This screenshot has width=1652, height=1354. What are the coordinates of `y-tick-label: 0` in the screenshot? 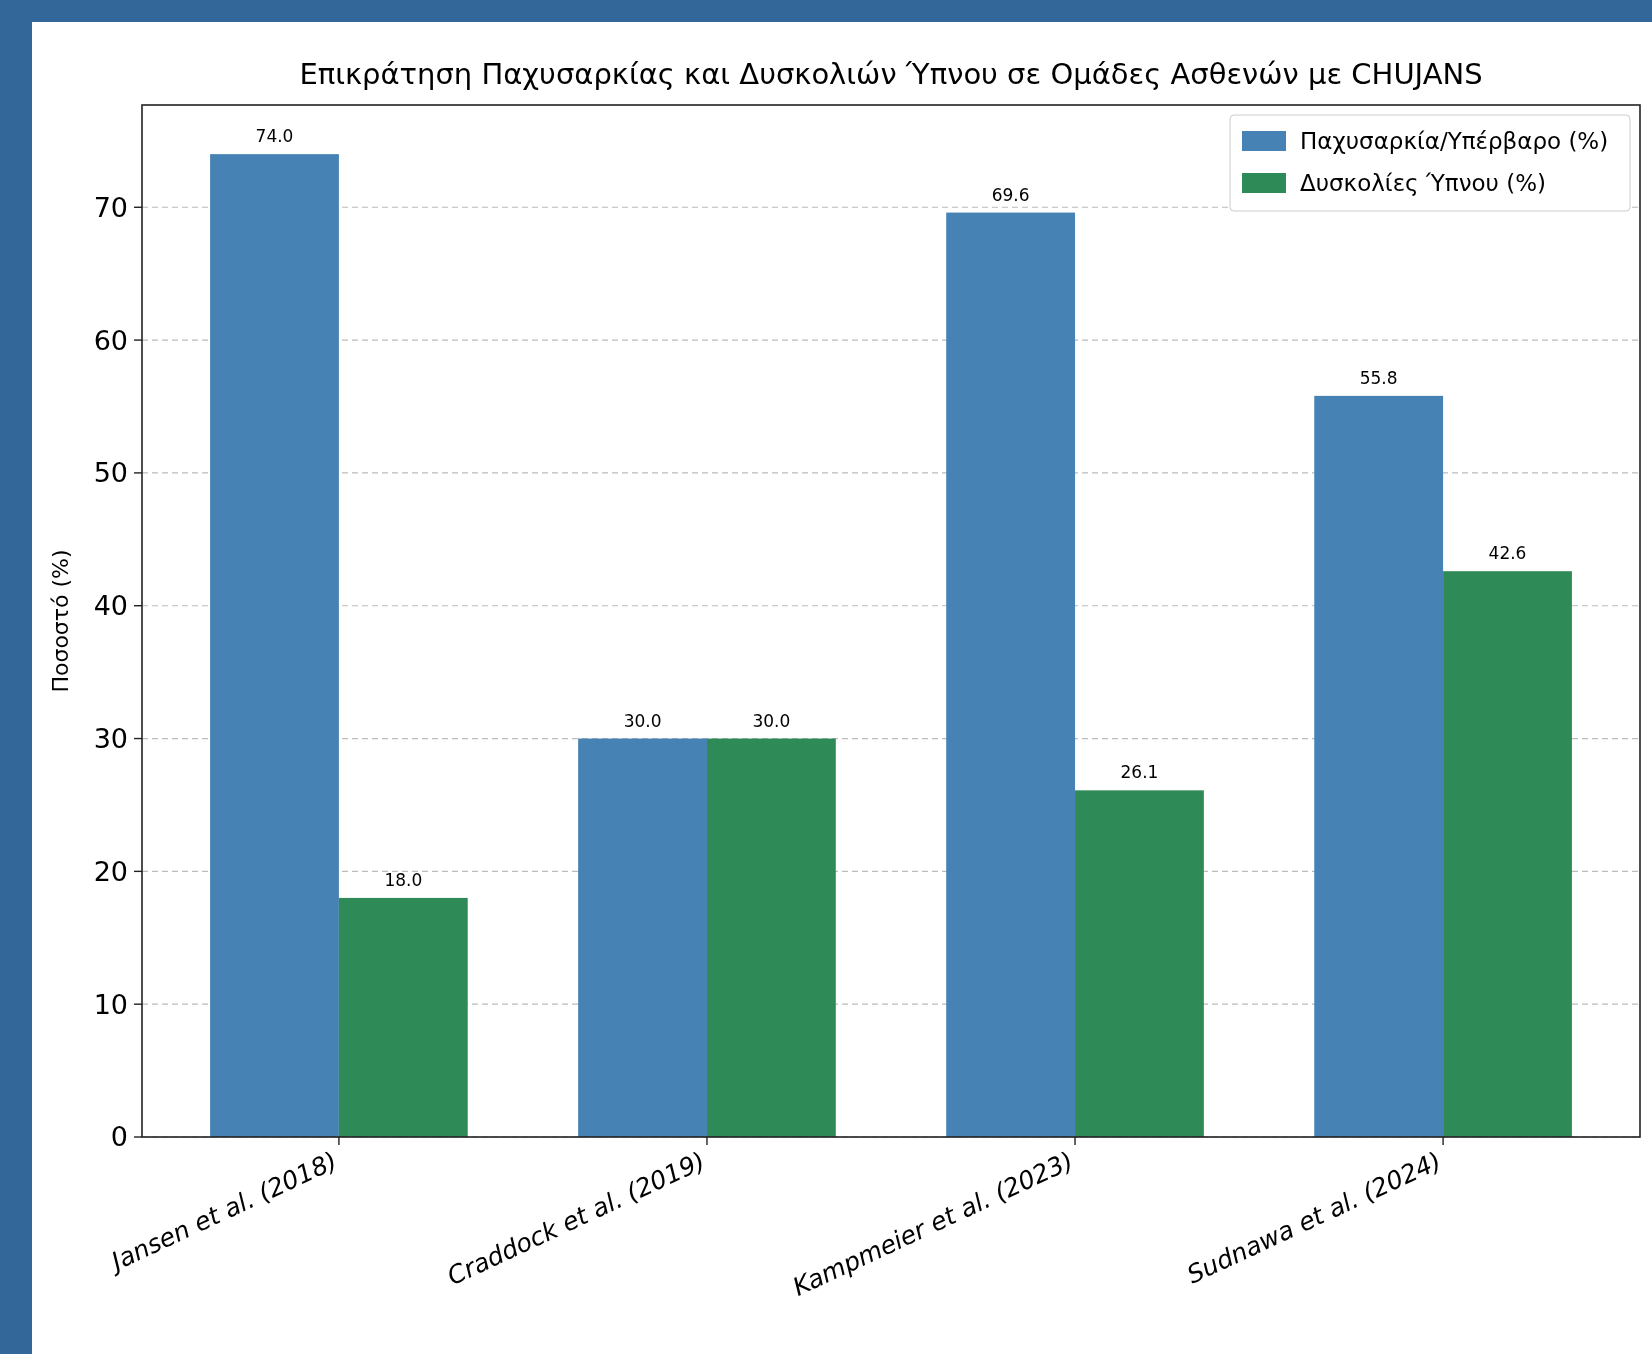 It's located at (119, 1137).